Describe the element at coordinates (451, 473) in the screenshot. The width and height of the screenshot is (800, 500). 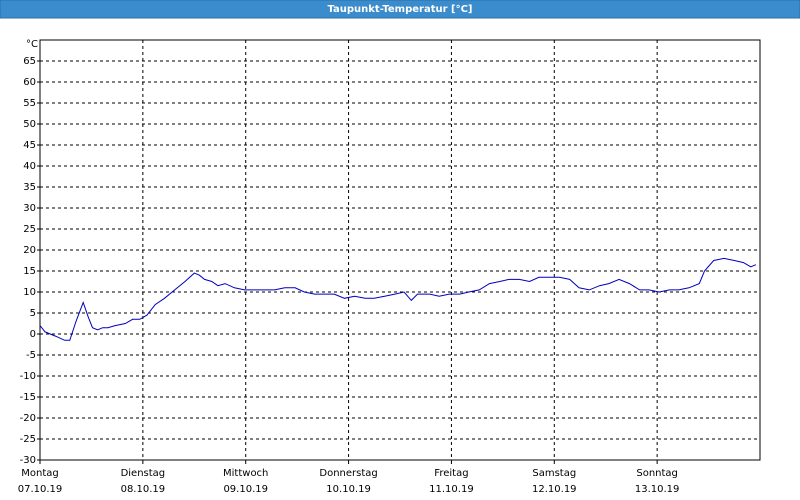
I see `x-tick-label: Freitag` at that location.